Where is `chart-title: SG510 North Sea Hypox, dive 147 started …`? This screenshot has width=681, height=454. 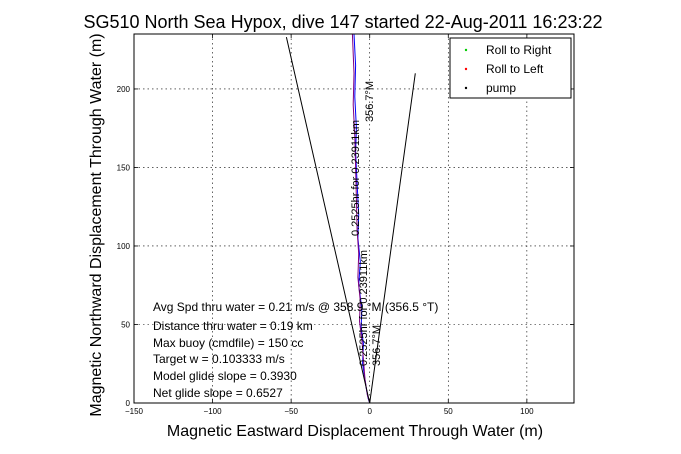
chart-title: SG510 North Sea Hypox, dive 147 started … is located at coordinates (342, 22).